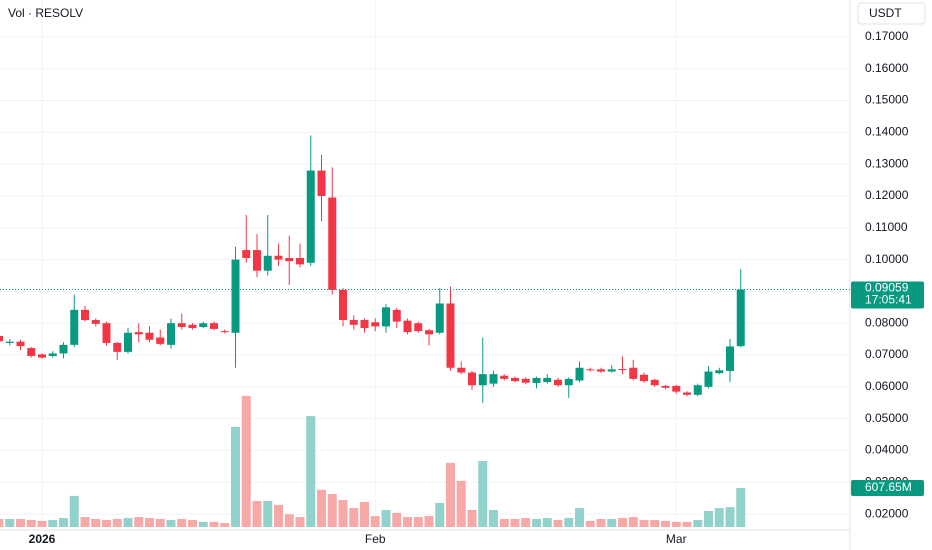 Image resolution: width=932 pixels, height=550 pixels. I want to click on y-tick-label: 0.05000, so click(887, 418).